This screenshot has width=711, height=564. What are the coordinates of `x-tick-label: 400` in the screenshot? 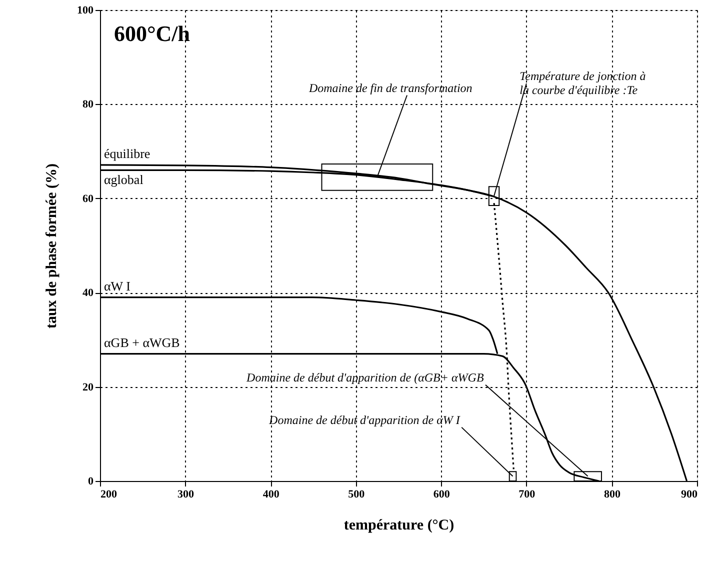 It's located at (271, 494).